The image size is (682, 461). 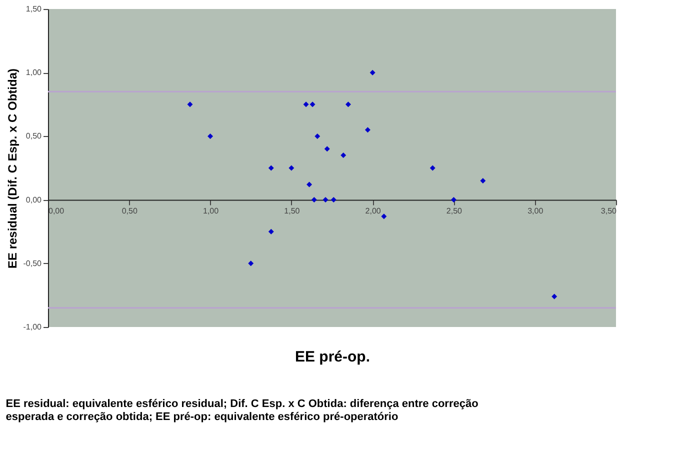 I want to click on y-tick-label: -0,50, so click(x=32, y=263).